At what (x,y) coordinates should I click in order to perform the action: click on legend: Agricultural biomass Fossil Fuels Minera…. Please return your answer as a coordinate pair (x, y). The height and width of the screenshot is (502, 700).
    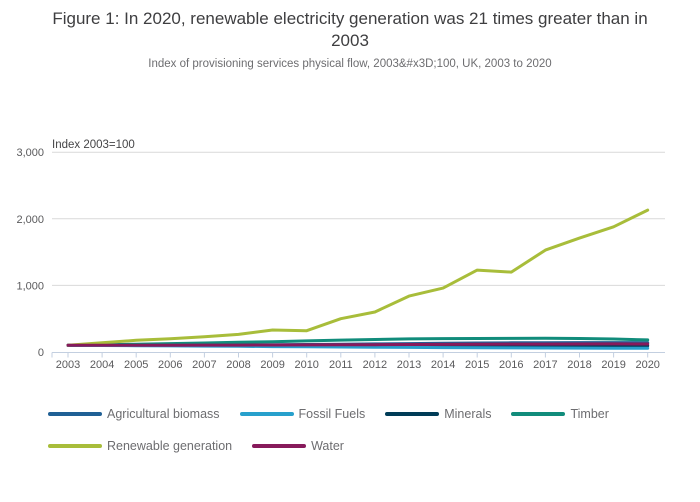
    Looking at the image, I should click on (363, 430).